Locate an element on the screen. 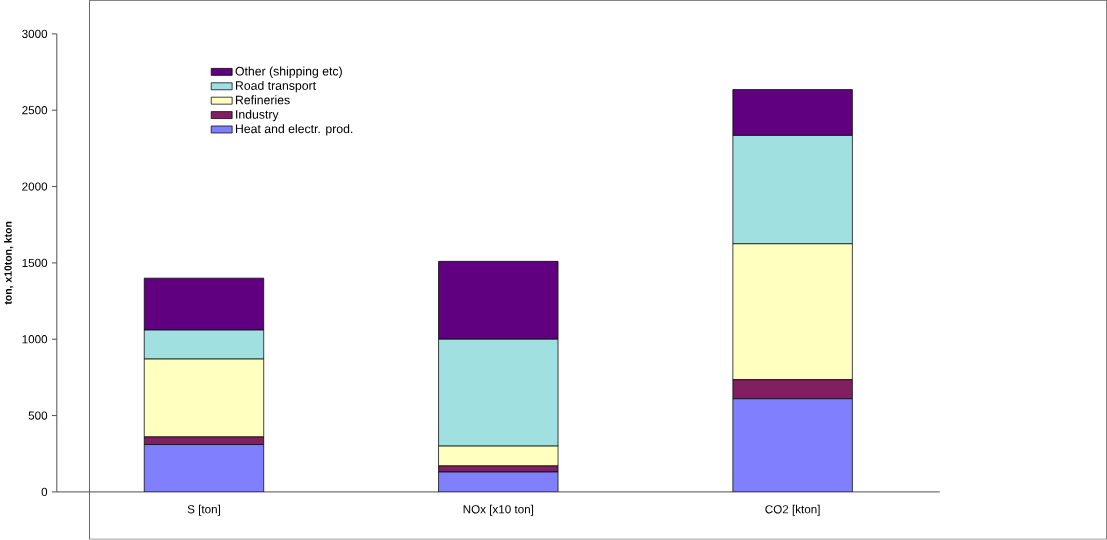  legend-label: Refineries is located at coordinates (262, 100).